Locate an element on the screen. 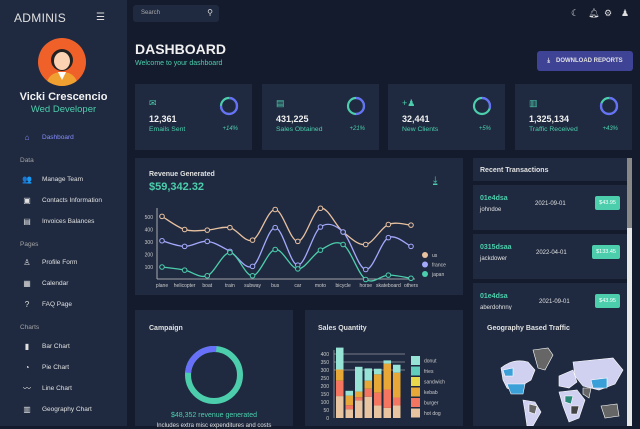  user-name: Vicki Crescencio is located at coordinates (63, 97).